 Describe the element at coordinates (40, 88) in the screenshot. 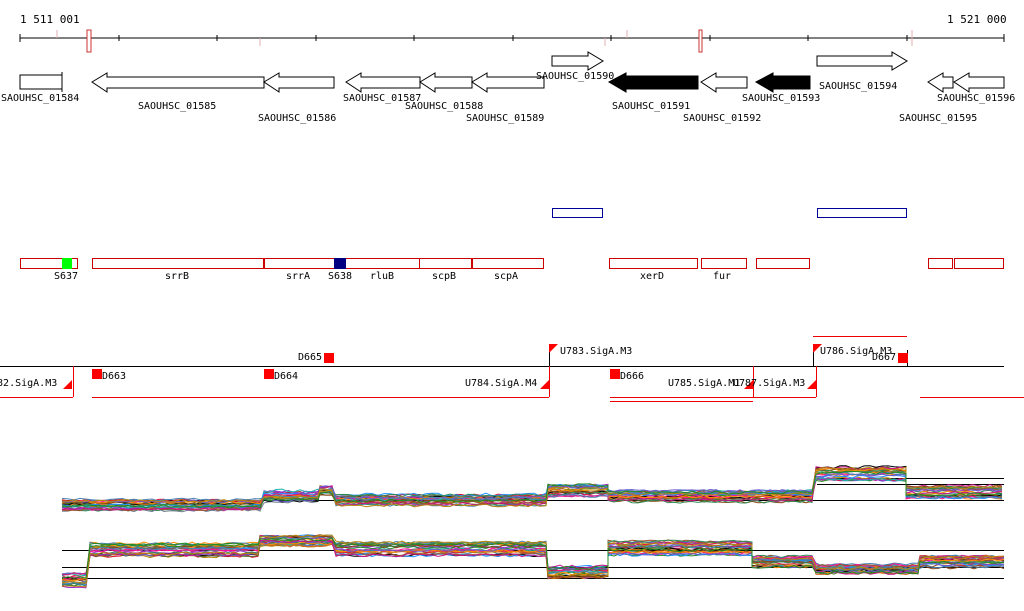

I see `gene-saouhsc-01584: SAOUHSC_01584` at that location.